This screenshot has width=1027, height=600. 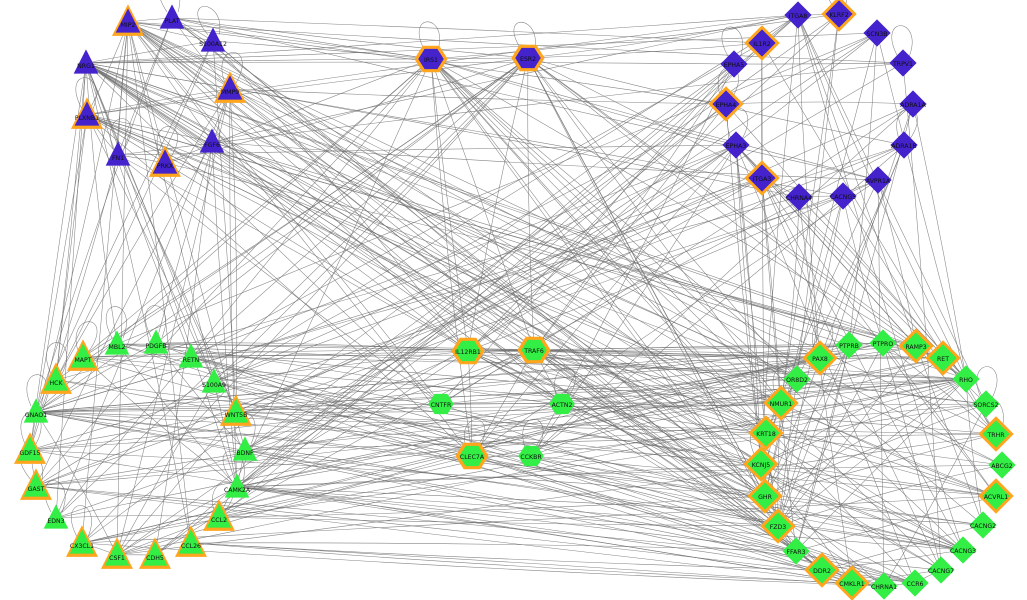 I want to click on graph-node-trhr, so click(x=996, y=434).